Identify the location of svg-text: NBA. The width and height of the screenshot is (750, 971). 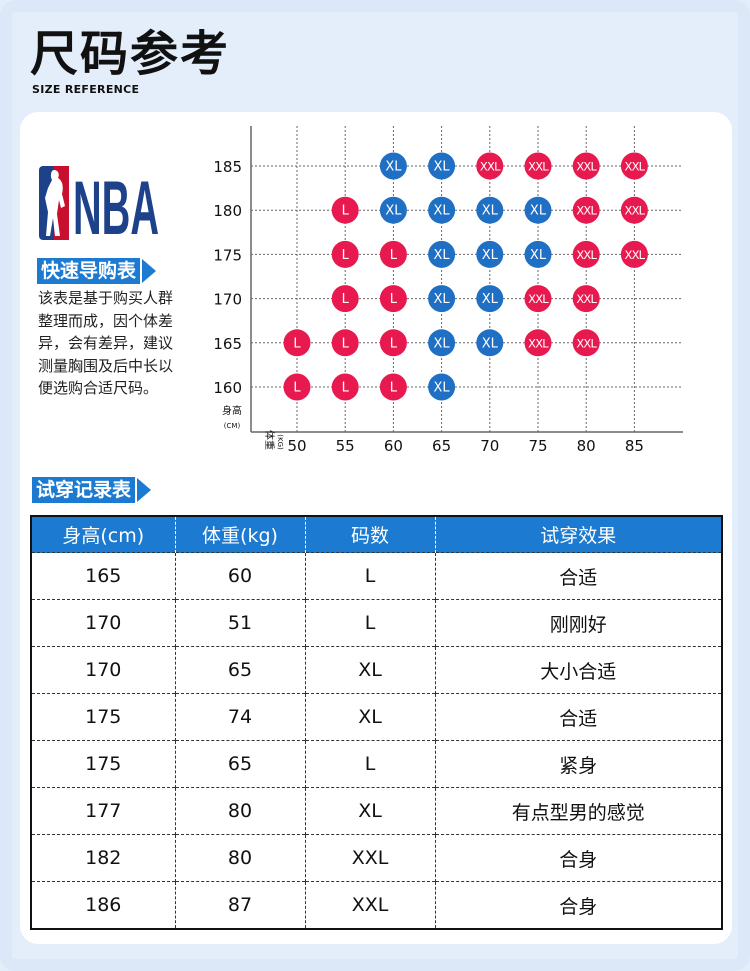
(116, 203).